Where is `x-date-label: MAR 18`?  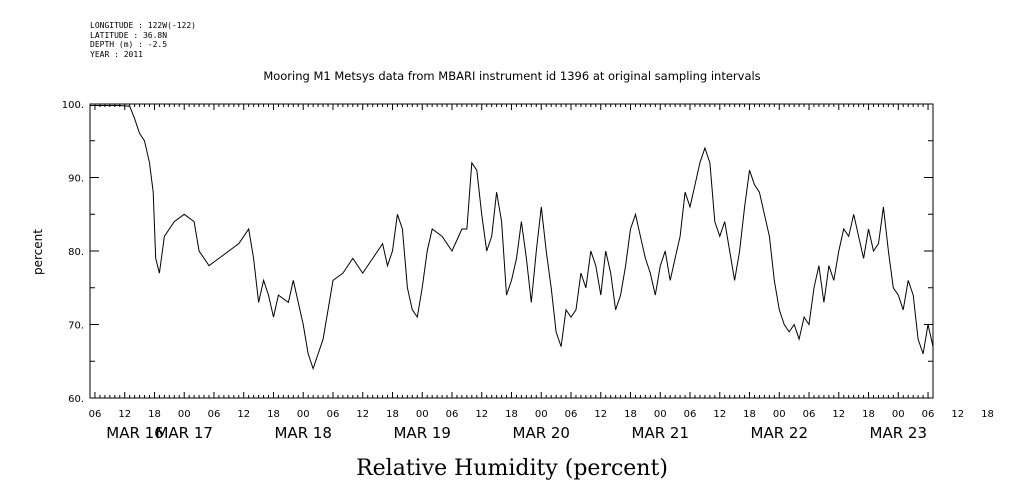
x-date-label: MAR 18 is located at coordinates (302, 433).